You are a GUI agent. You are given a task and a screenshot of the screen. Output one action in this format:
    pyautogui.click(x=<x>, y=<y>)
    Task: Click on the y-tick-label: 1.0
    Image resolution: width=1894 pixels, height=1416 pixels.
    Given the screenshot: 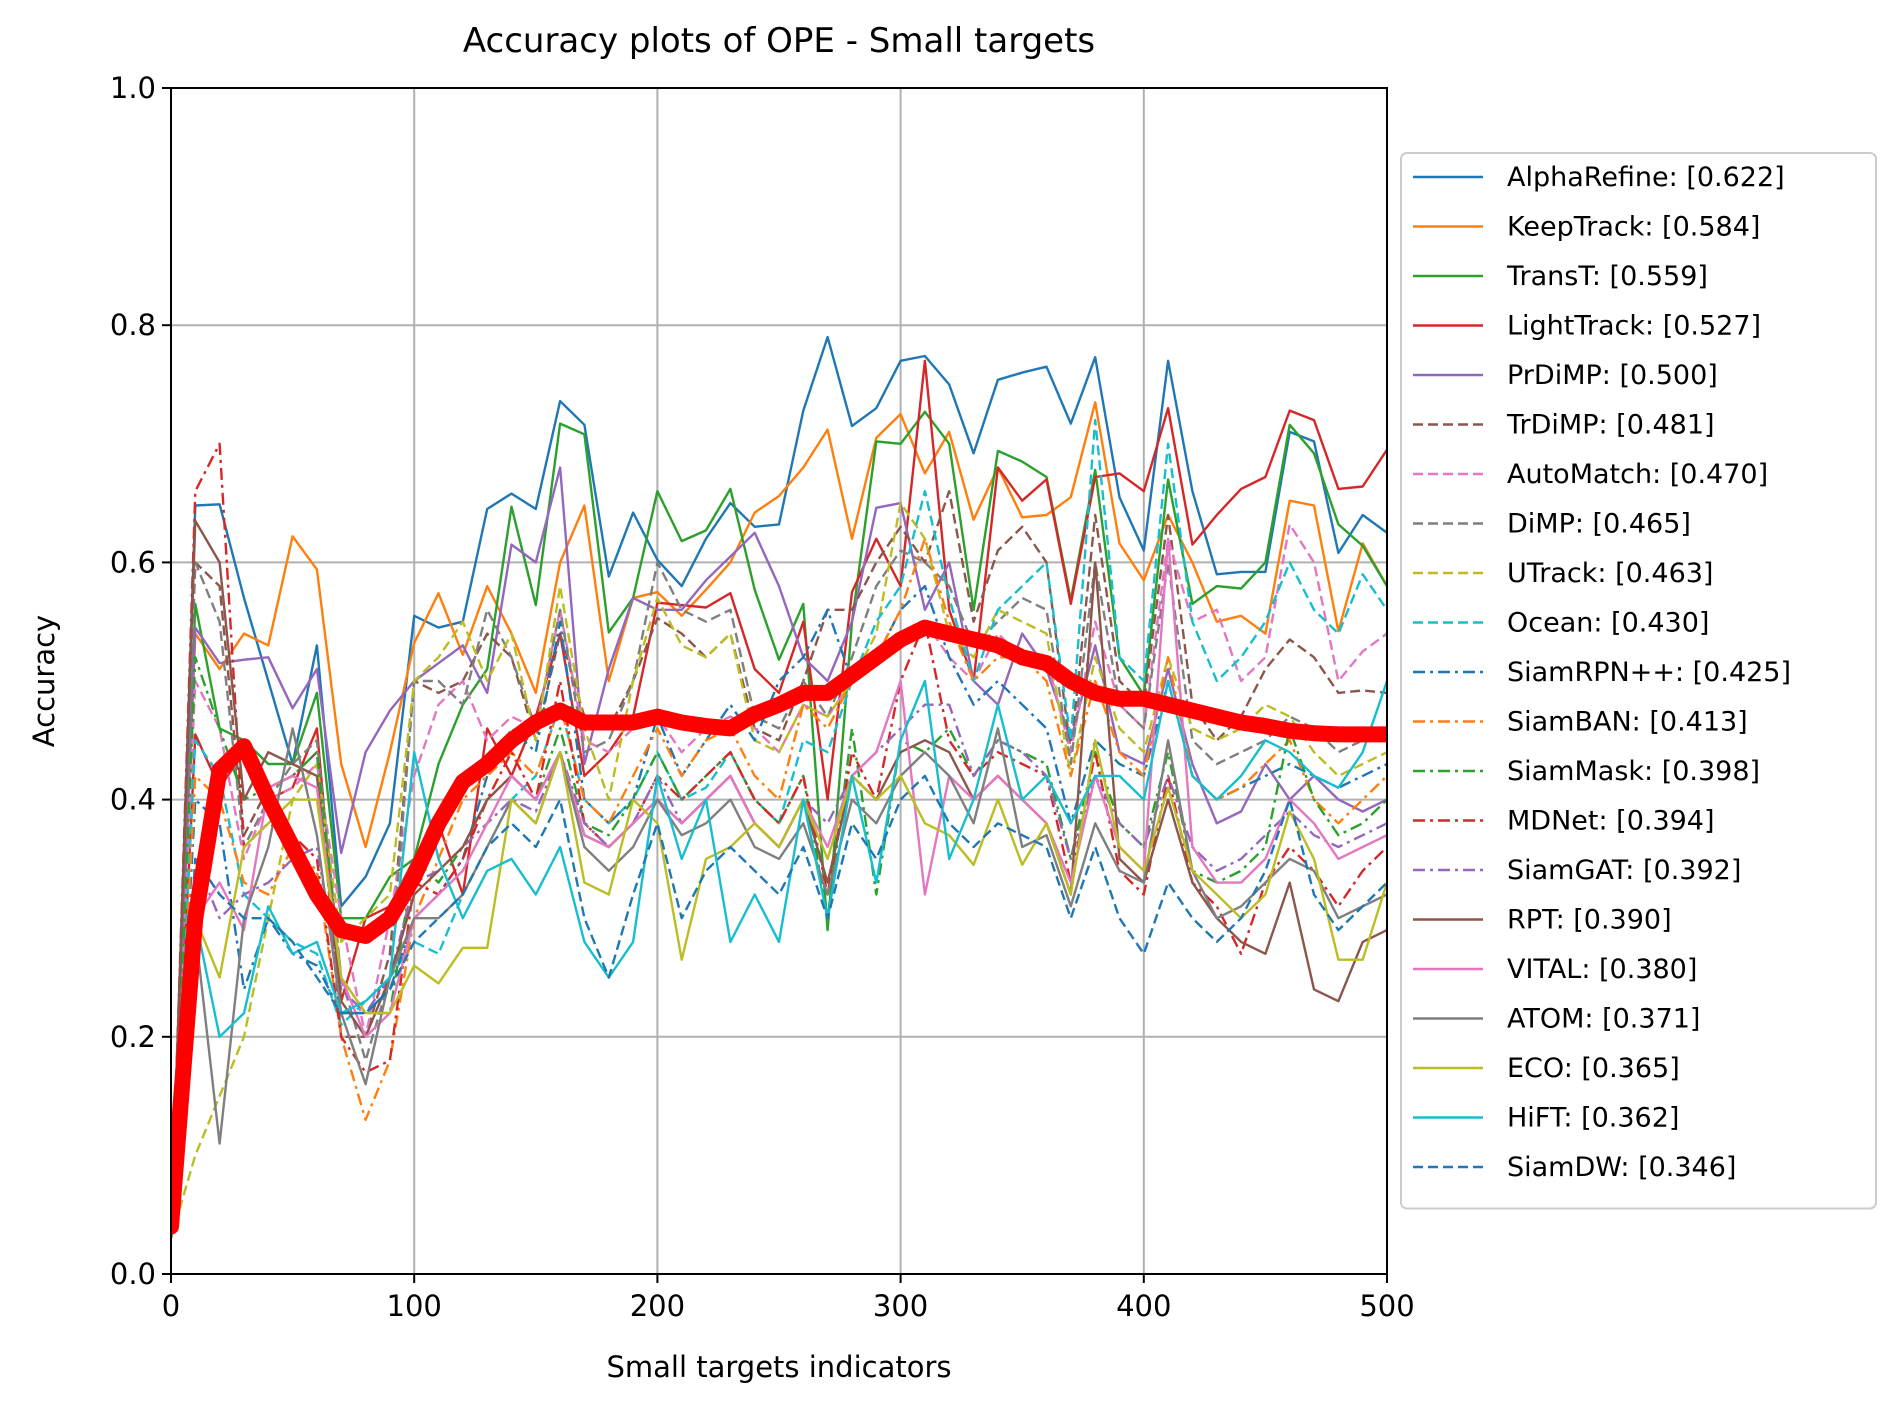 What is the action you would take?
    pyautogui.click(x=133, y=88)
    